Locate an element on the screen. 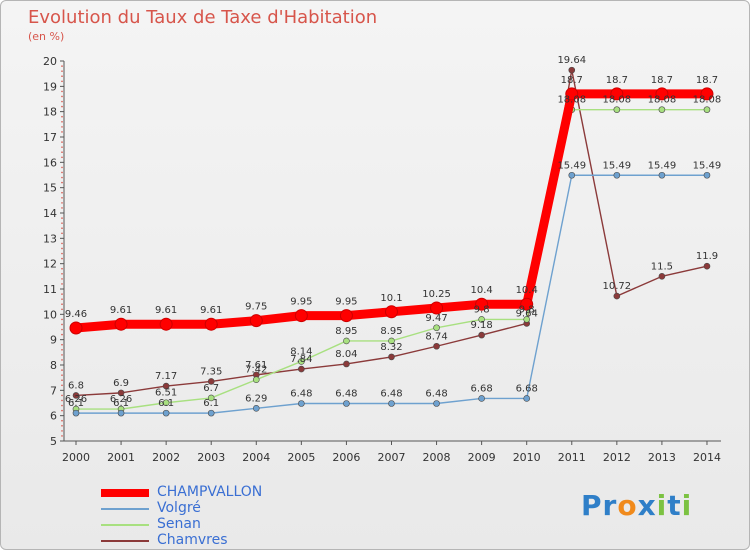 This screenshot has width=750, height=550. chart-unit: (en %) is located at coordinates (46, 36).